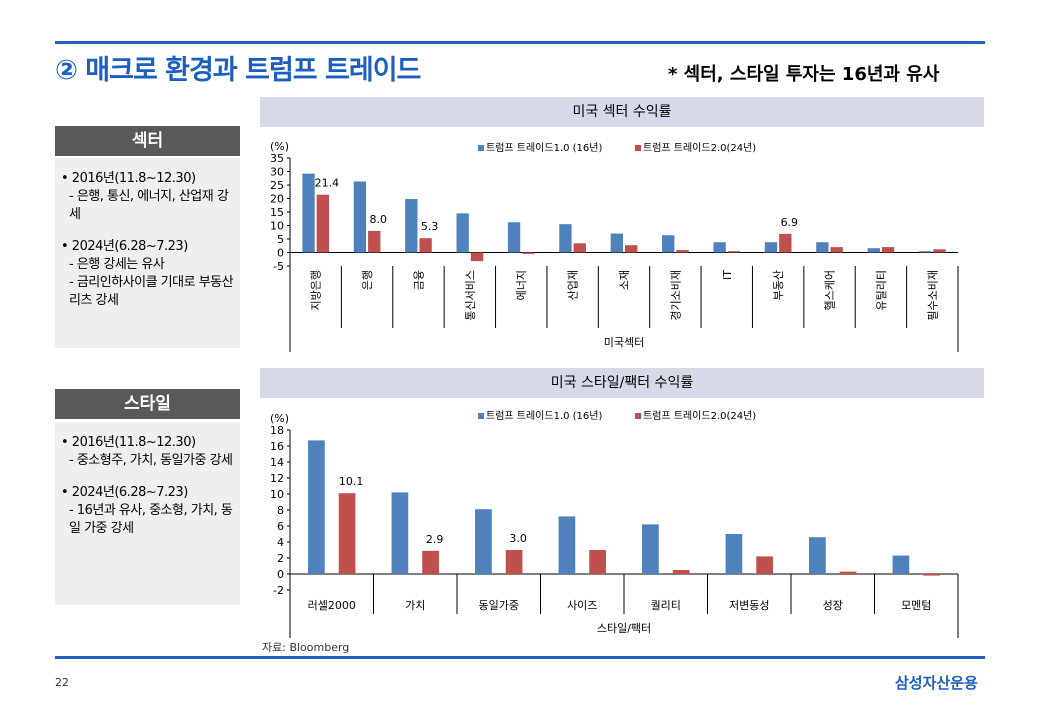 This screenshot has height=720, width=1040. I want to click on y-tick-label: 12, so click(277, 478).